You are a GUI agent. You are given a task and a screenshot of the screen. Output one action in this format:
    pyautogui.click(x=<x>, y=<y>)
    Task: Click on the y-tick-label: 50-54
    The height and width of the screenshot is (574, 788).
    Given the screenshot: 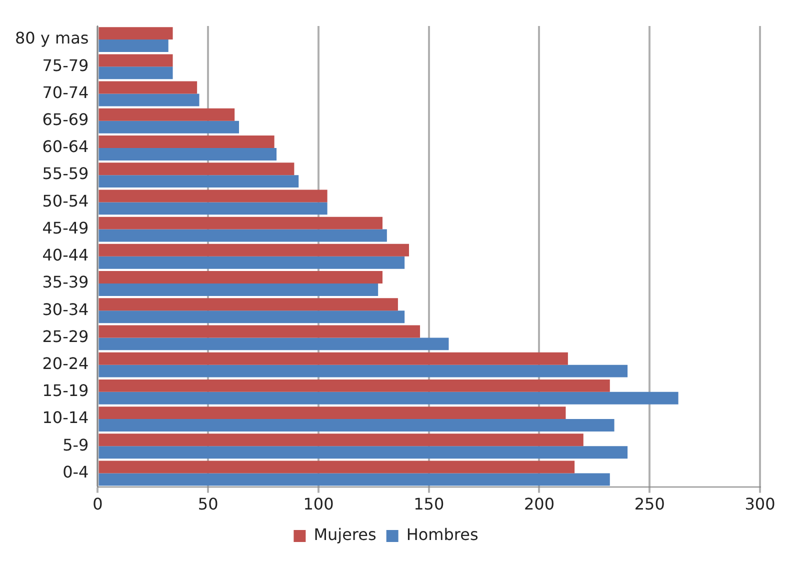 What is the action you would take?
    pyautogui.click(x=65, y=200)
    